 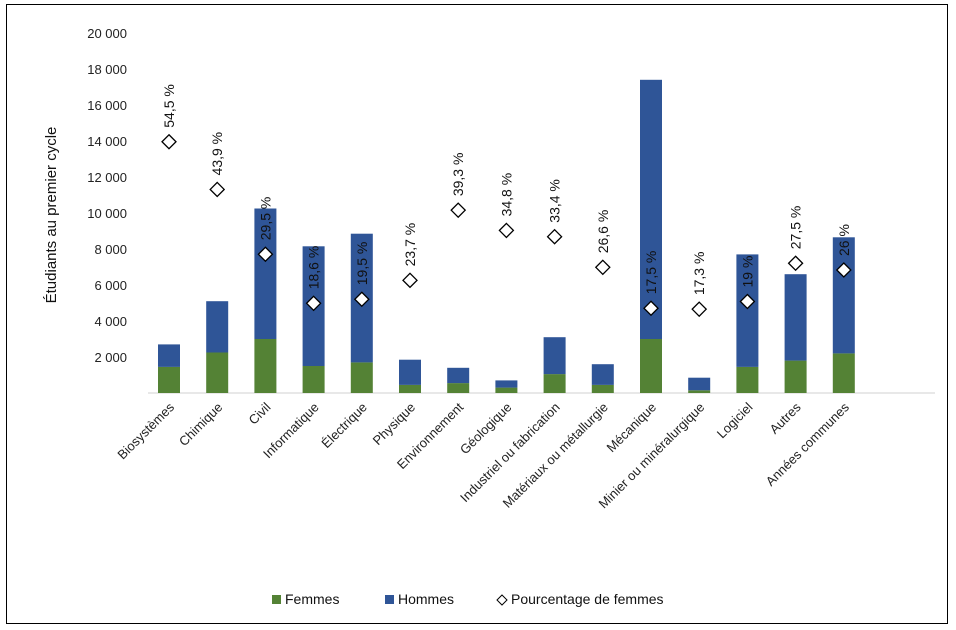 I want to click on category-label: Physique, so click(x=394, y=424).